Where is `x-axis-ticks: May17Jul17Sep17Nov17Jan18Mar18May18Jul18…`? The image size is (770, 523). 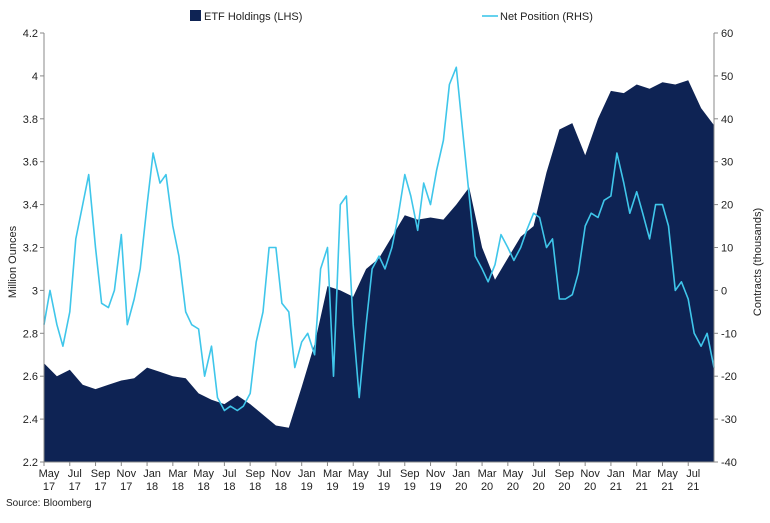 x-axis-ticks: May17Jul17Sep17Nov17Jan18Mar18May18Jul18… is located at coordinates (369, 477).